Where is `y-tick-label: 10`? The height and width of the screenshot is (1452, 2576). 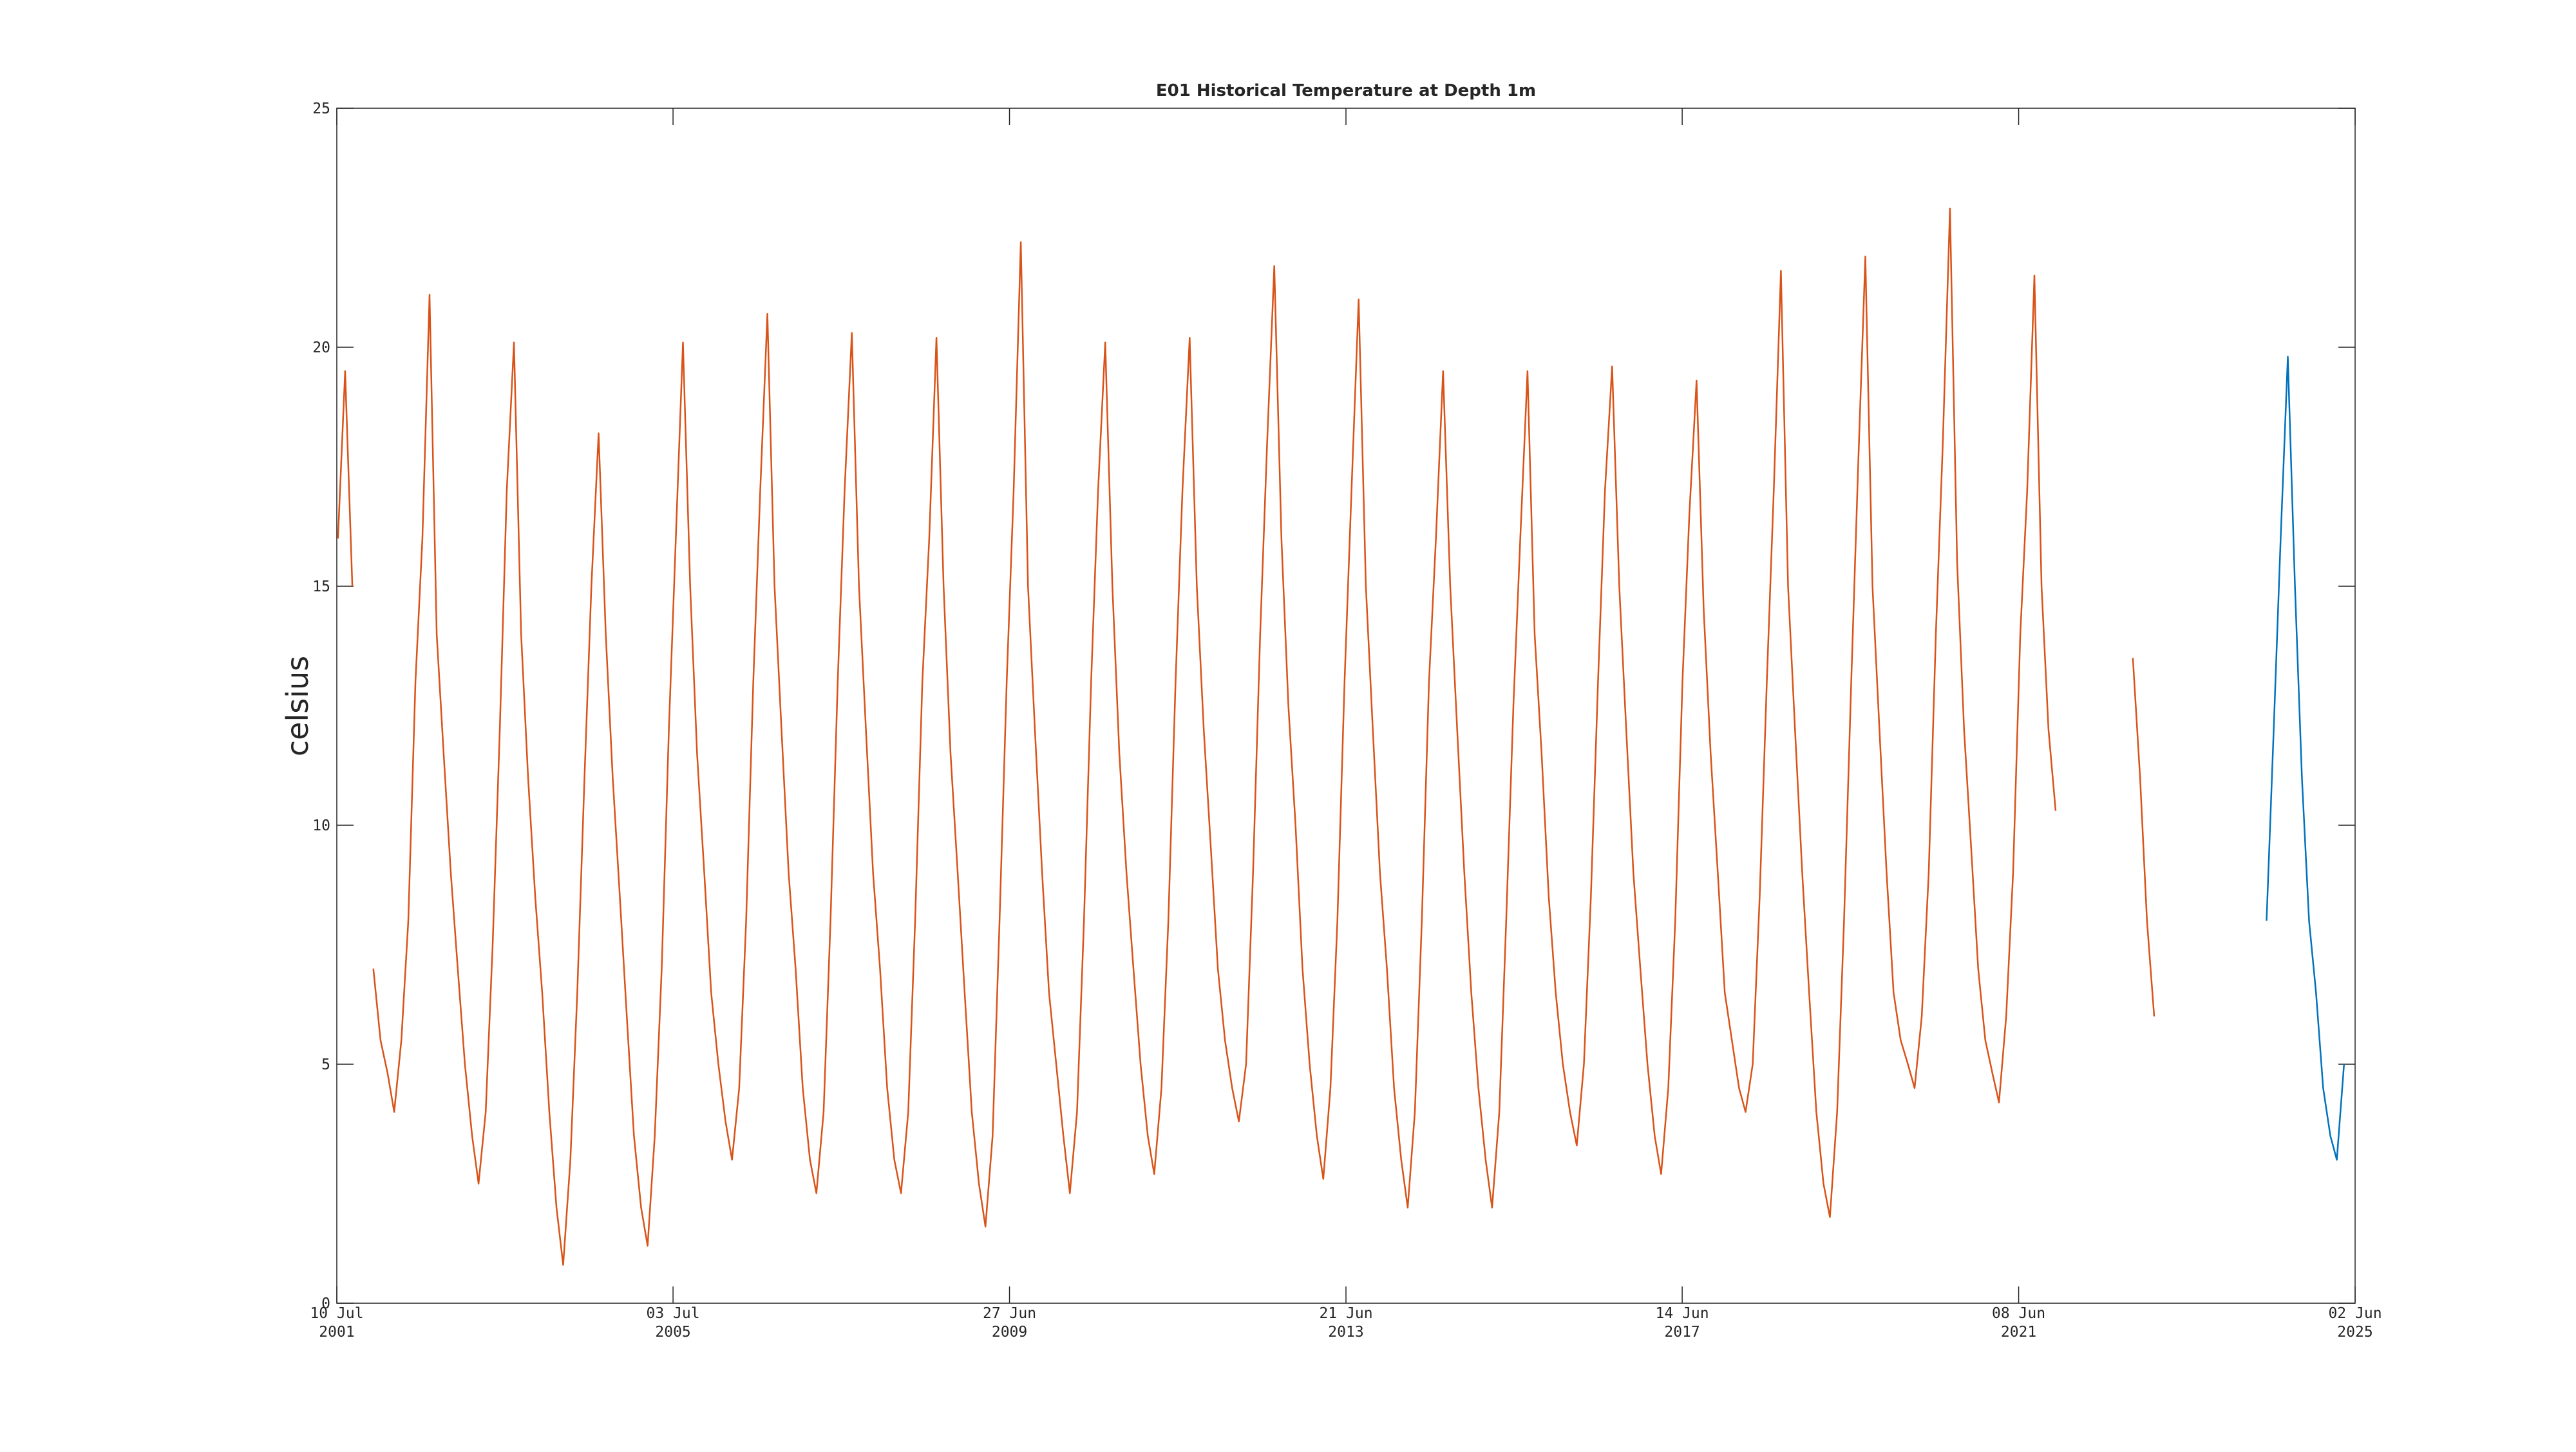 y-tick-label: 10 is located at coordinates (321, 825).